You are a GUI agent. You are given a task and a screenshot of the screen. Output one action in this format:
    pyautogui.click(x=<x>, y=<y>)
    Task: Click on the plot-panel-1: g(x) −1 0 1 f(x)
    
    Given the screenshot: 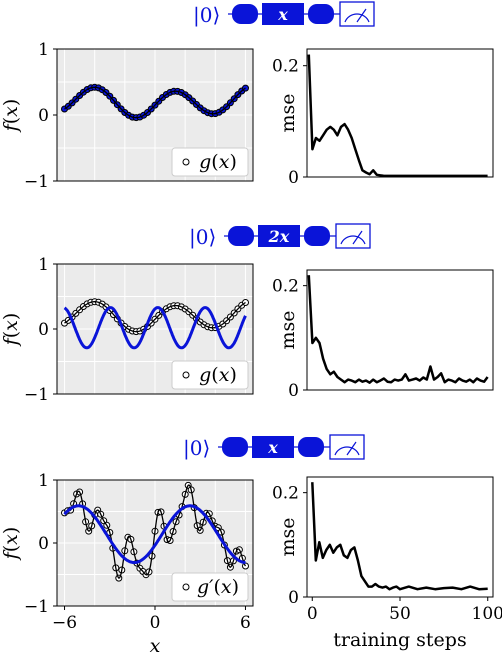 What is the action you would take?
    pyautogui.click(x=127, y=116)
    